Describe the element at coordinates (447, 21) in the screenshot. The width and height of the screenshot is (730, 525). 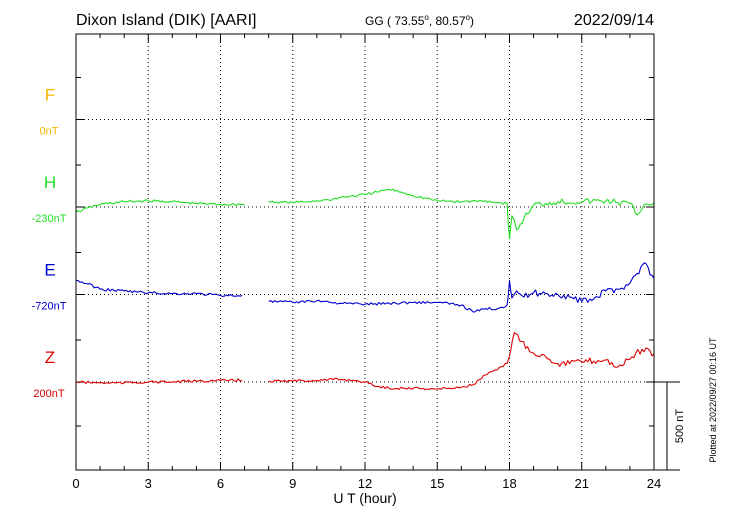
I see `coords-mid: , 80.57` at that location.